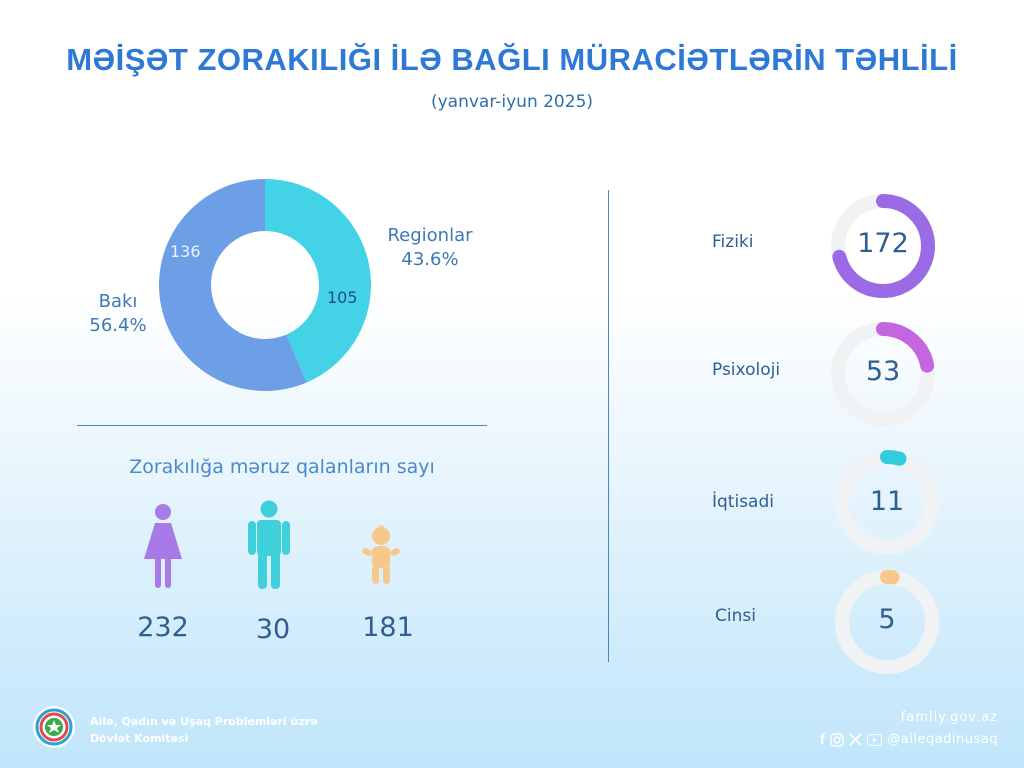 Image resolution: width=1024 pixels, height=768 pixels. Describe the element at coordinates (942, 739) in the screenshot. I see `footer-social-handle: @aileqadinusaq` at that location.